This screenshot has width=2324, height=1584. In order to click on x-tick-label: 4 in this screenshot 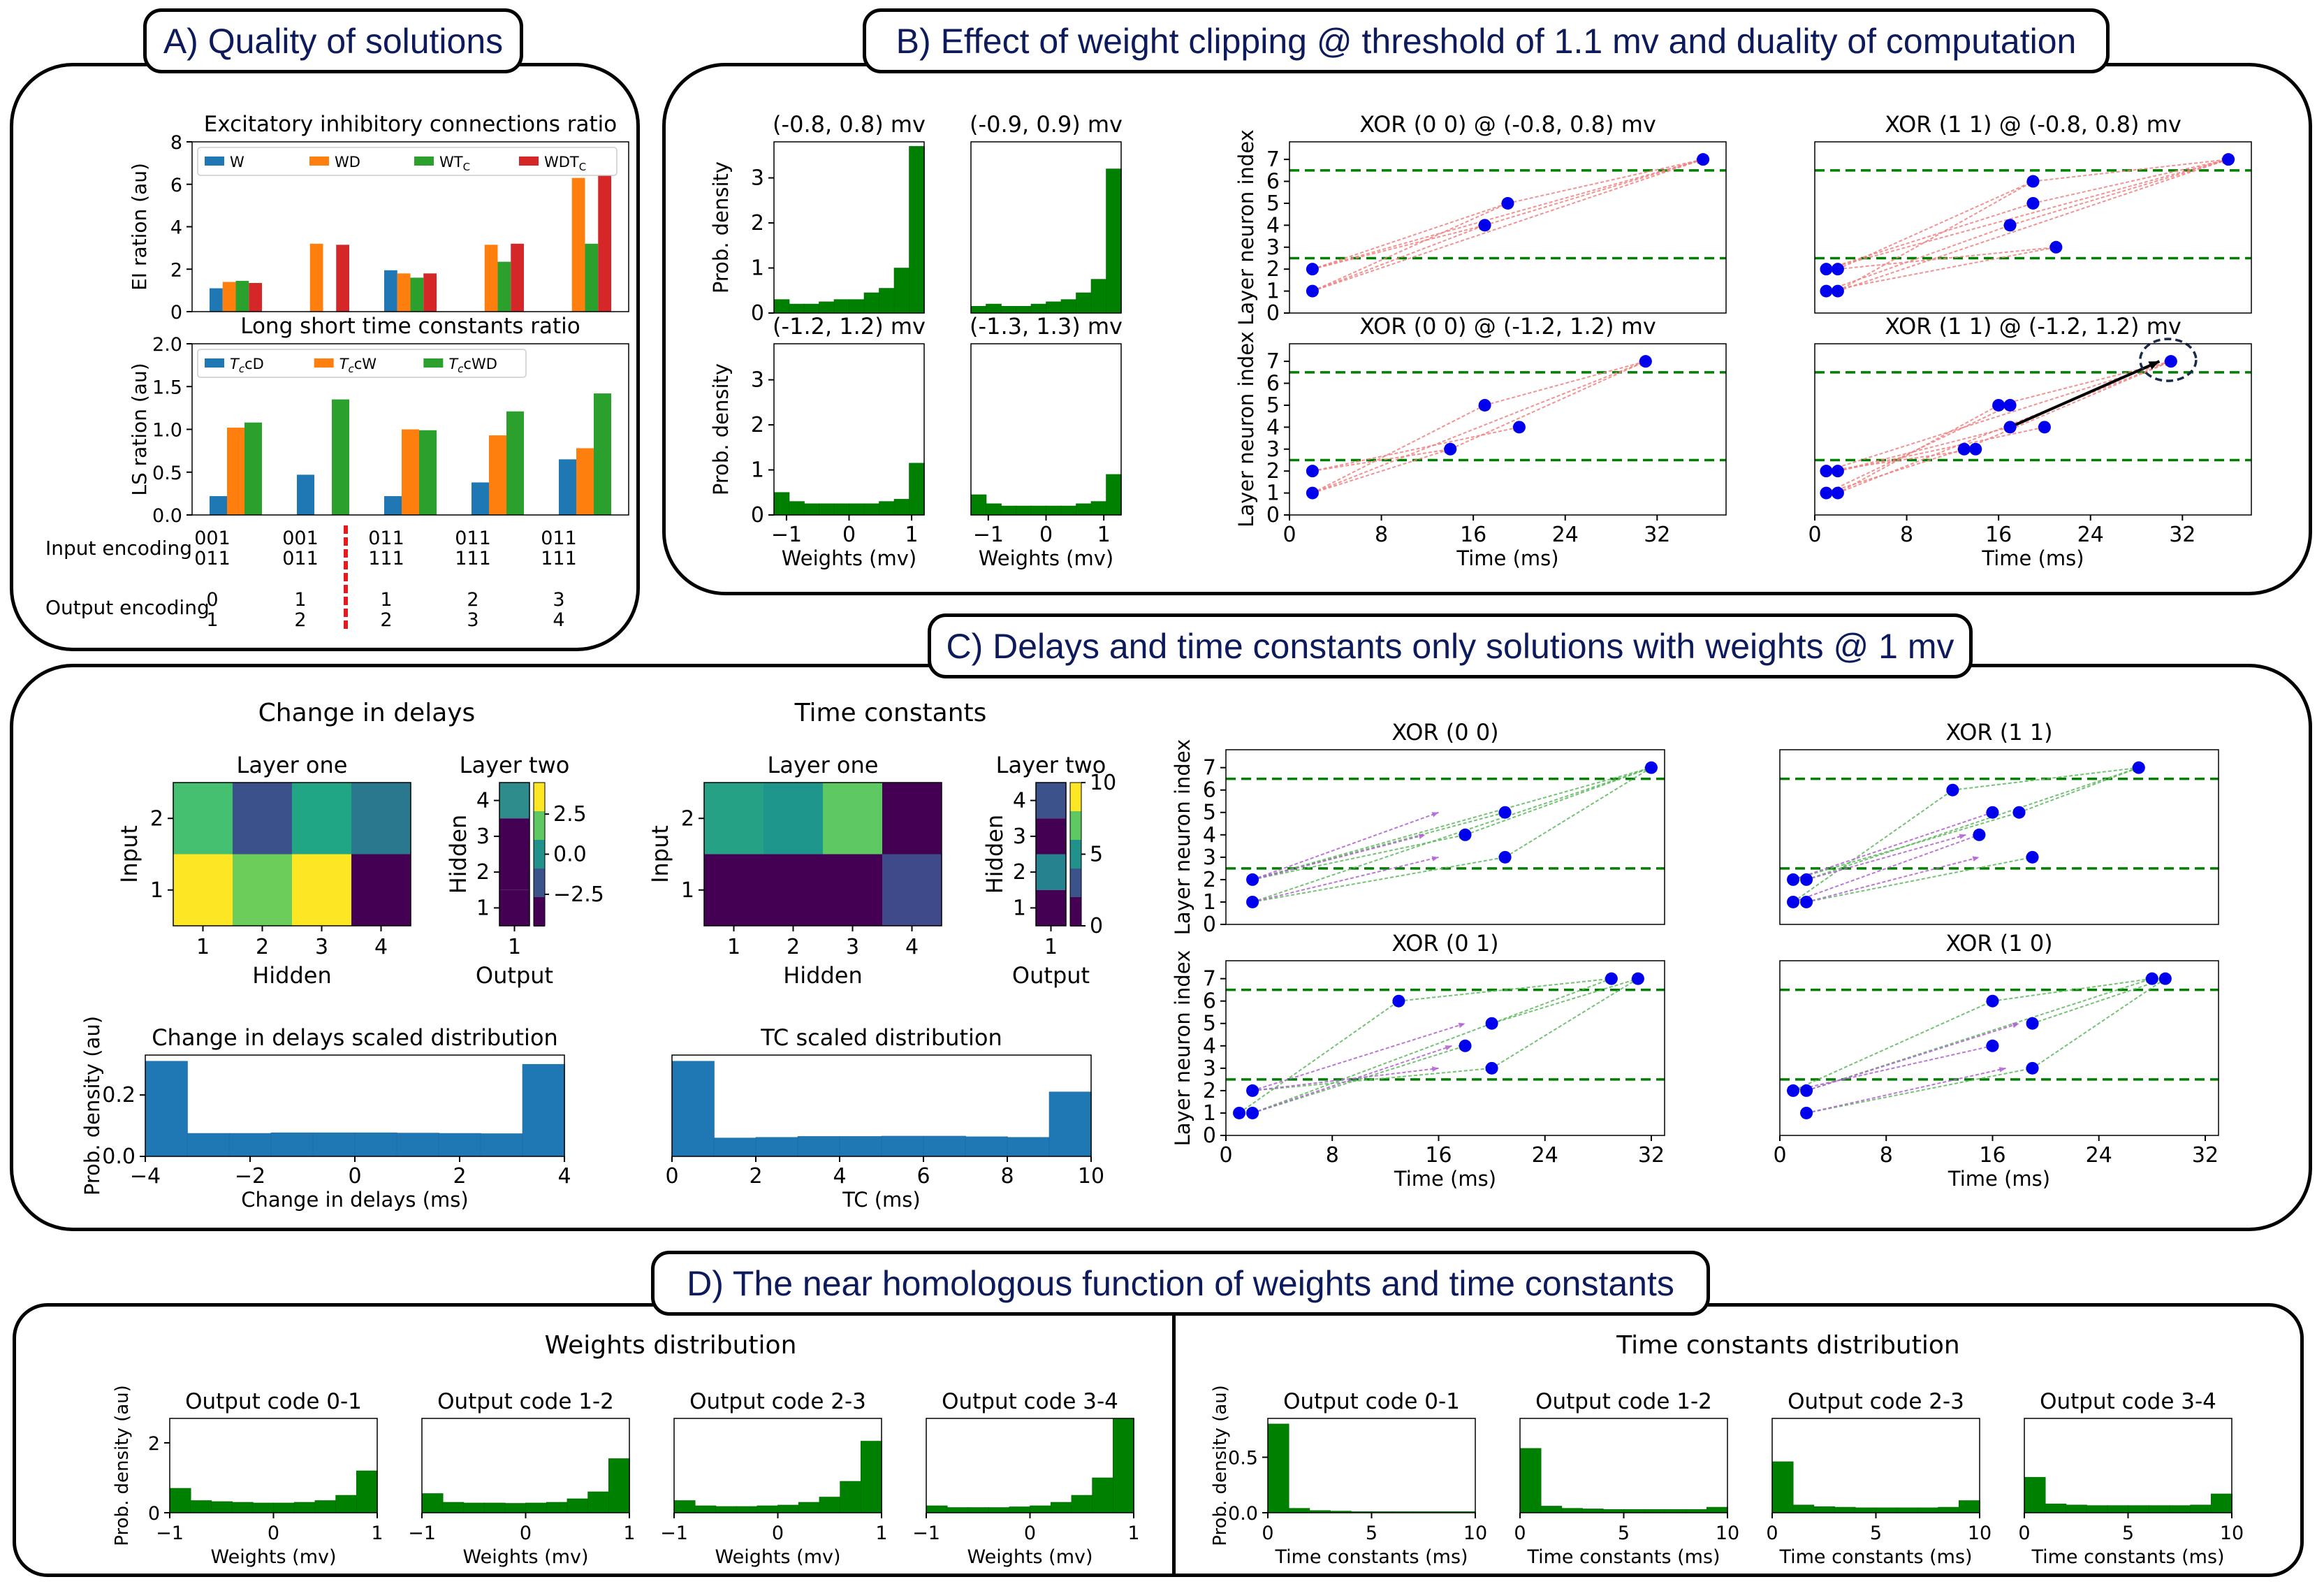, I will do `click(564, 1176)`.